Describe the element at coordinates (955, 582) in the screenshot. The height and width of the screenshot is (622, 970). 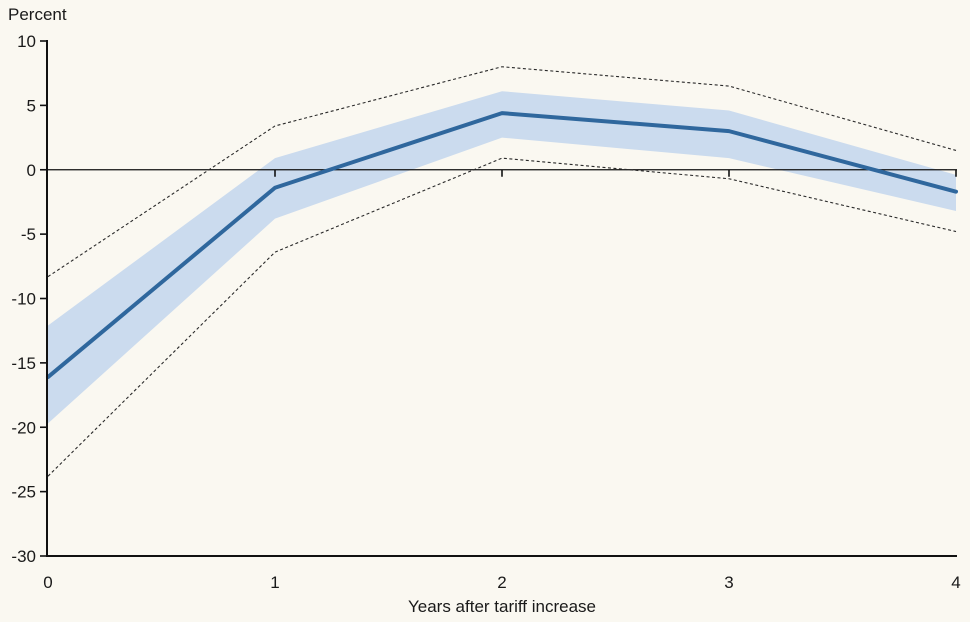
I see `x-tick-label: 4` at that location.